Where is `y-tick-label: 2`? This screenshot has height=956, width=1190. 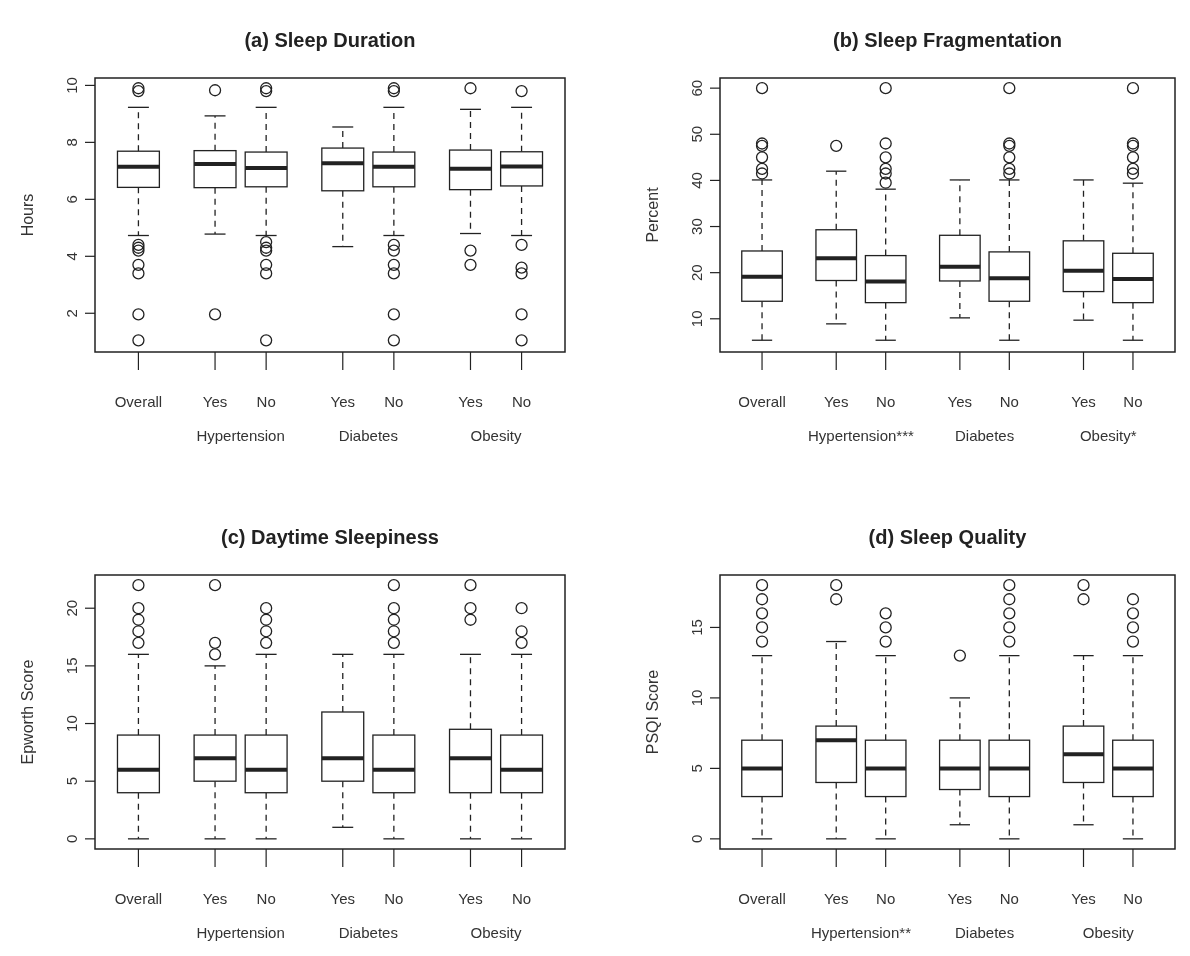 y-tick-label: 2 is located at coordinates (71, 313).